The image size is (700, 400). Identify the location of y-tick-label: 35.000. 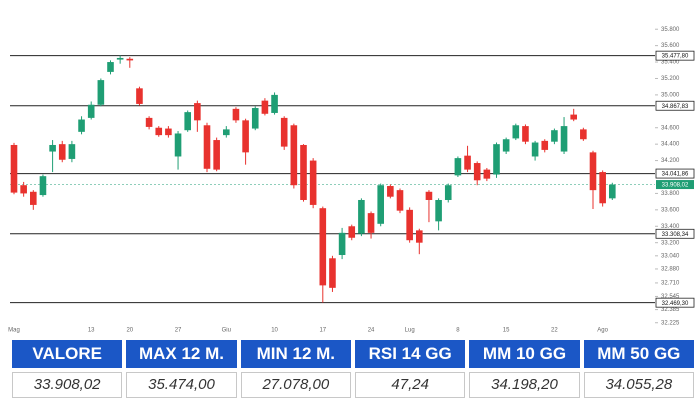
(670, 95).